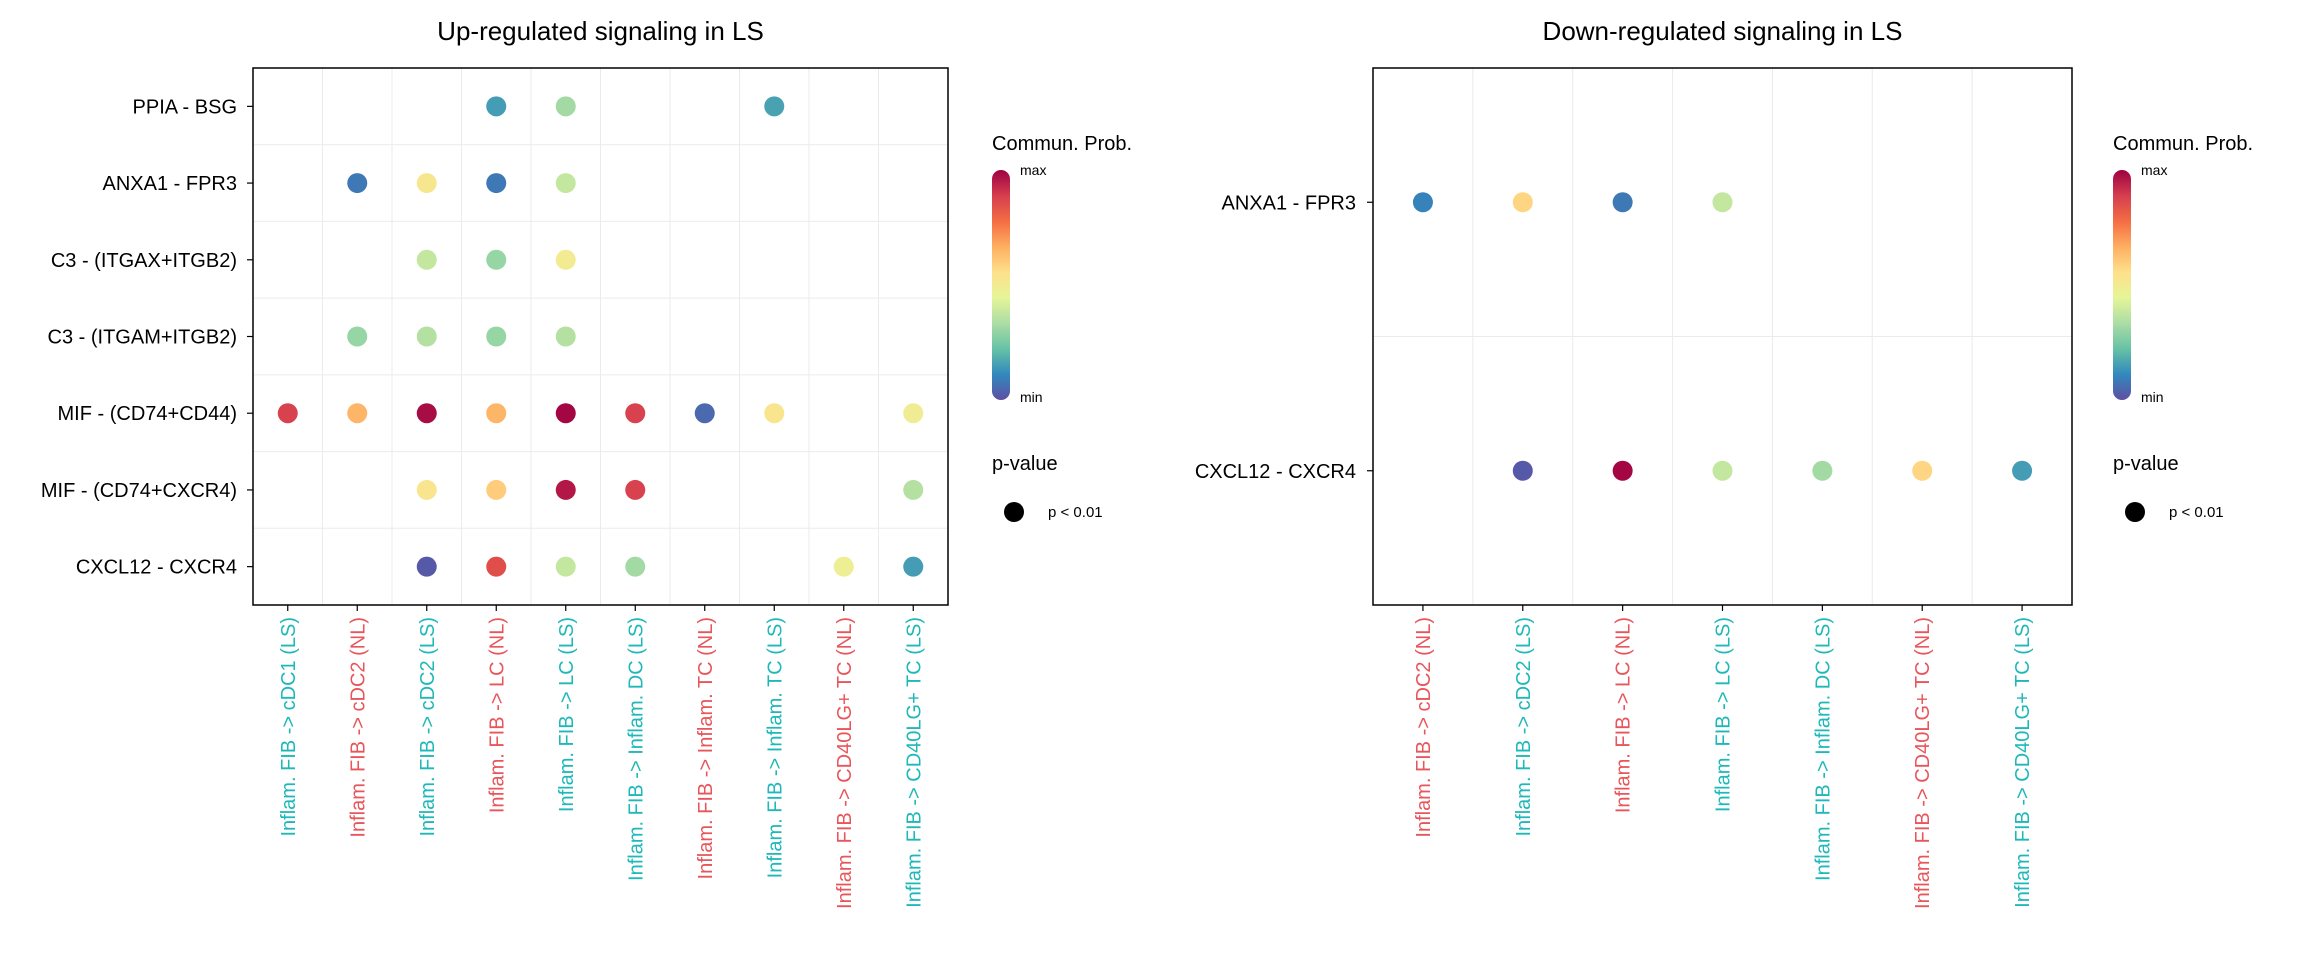  I want to click on chart-title: Up-regulated signaling in LS, so click(600, 31).